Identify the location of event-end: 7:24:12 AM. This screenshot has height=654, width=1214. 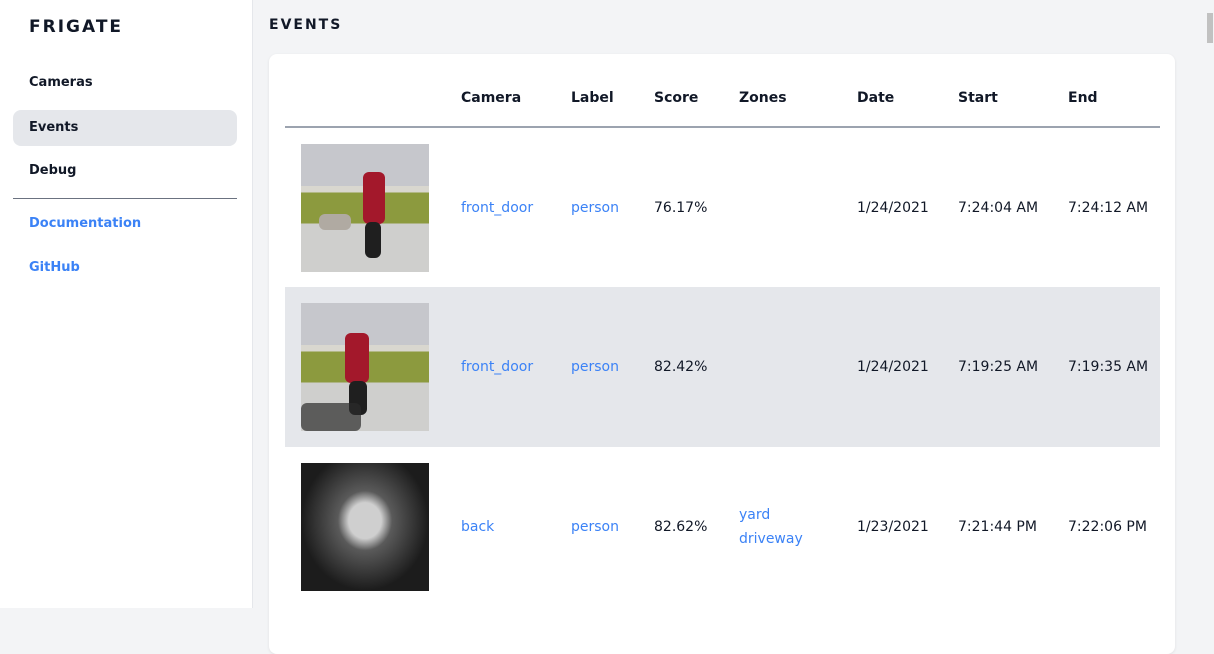
(1108, 207).